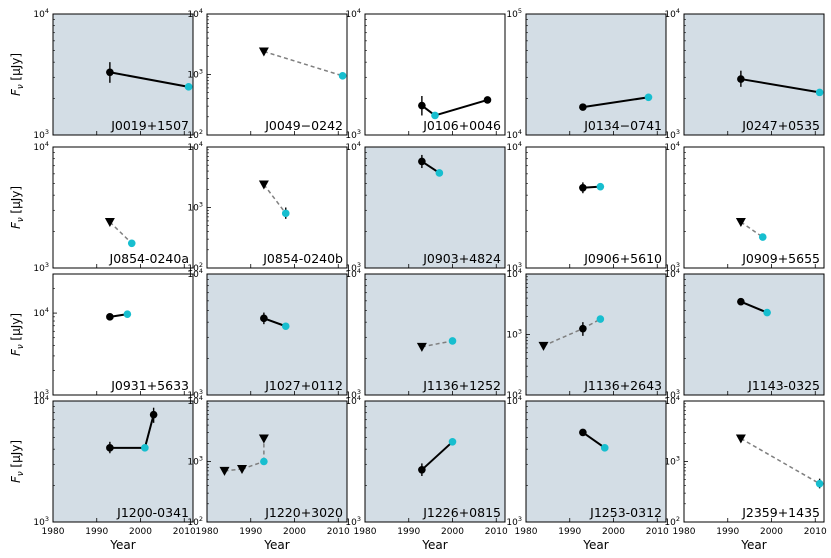 The image size is (831, 558). Describe the element at coordinates (461, 258) in the screenshot. I see `source-name: J0903+4824` at that location.